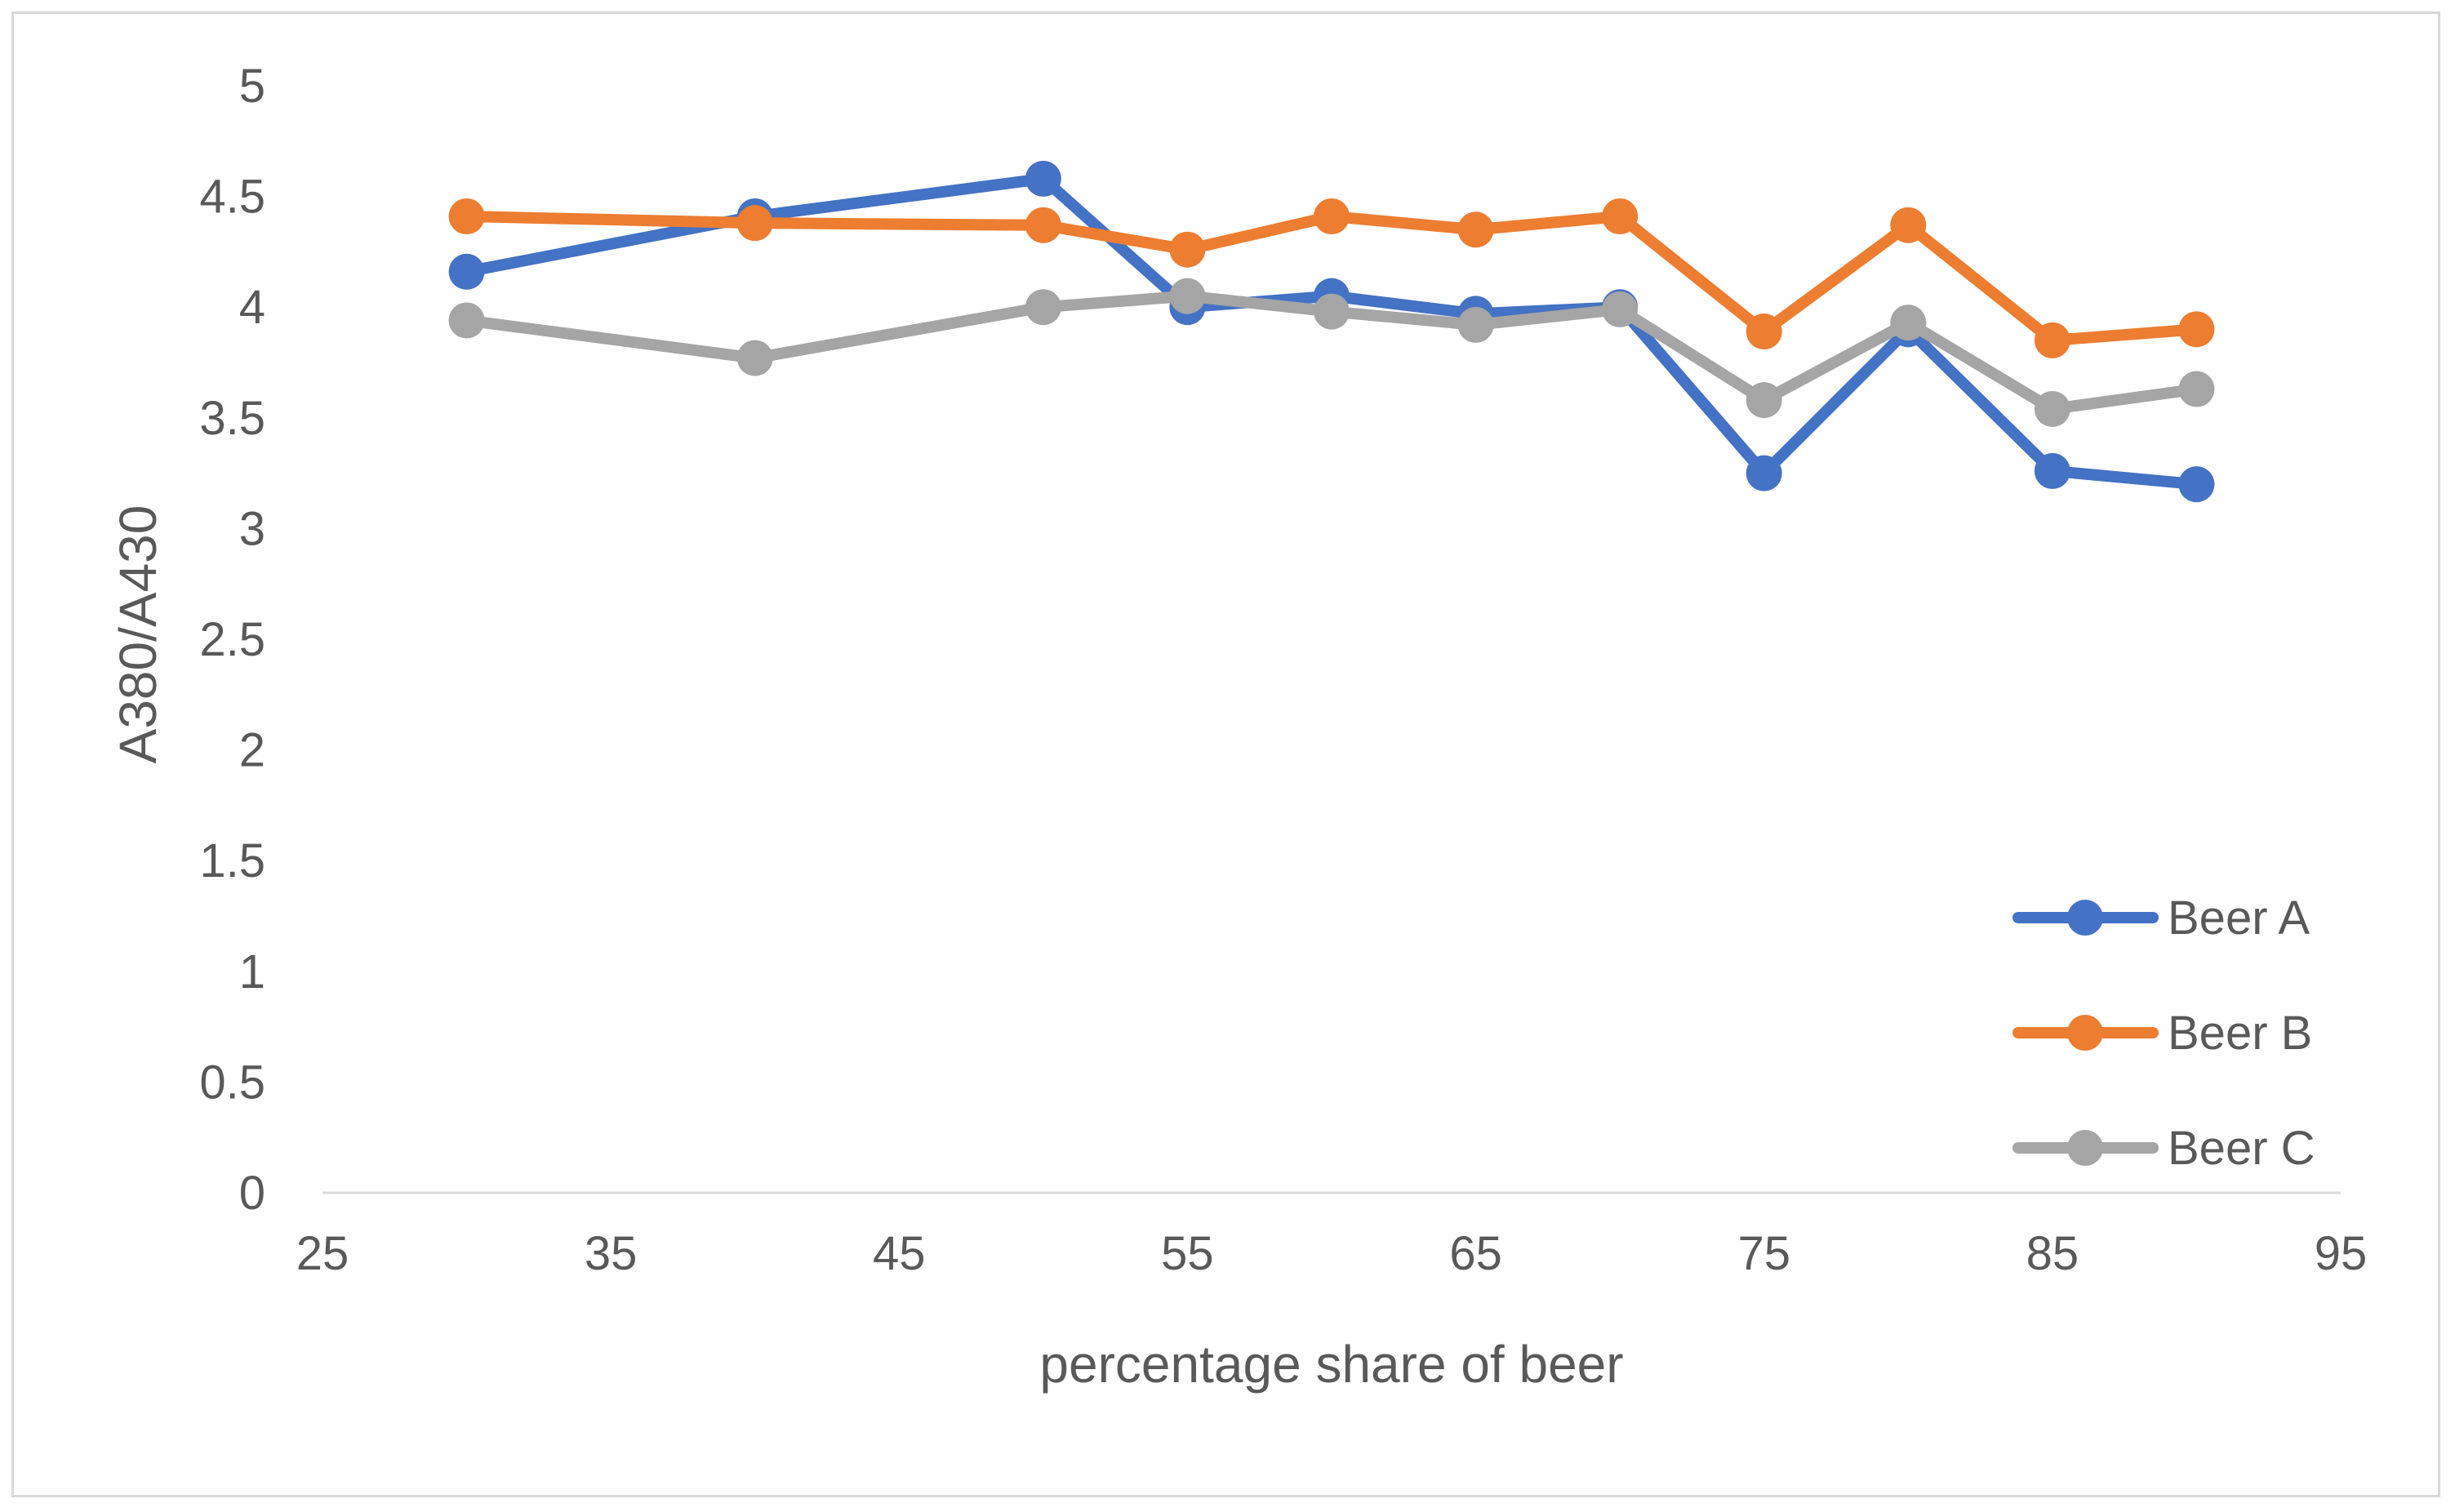  I want to click on x-axis-title: percentage share of beer, so click(1331, 1364).